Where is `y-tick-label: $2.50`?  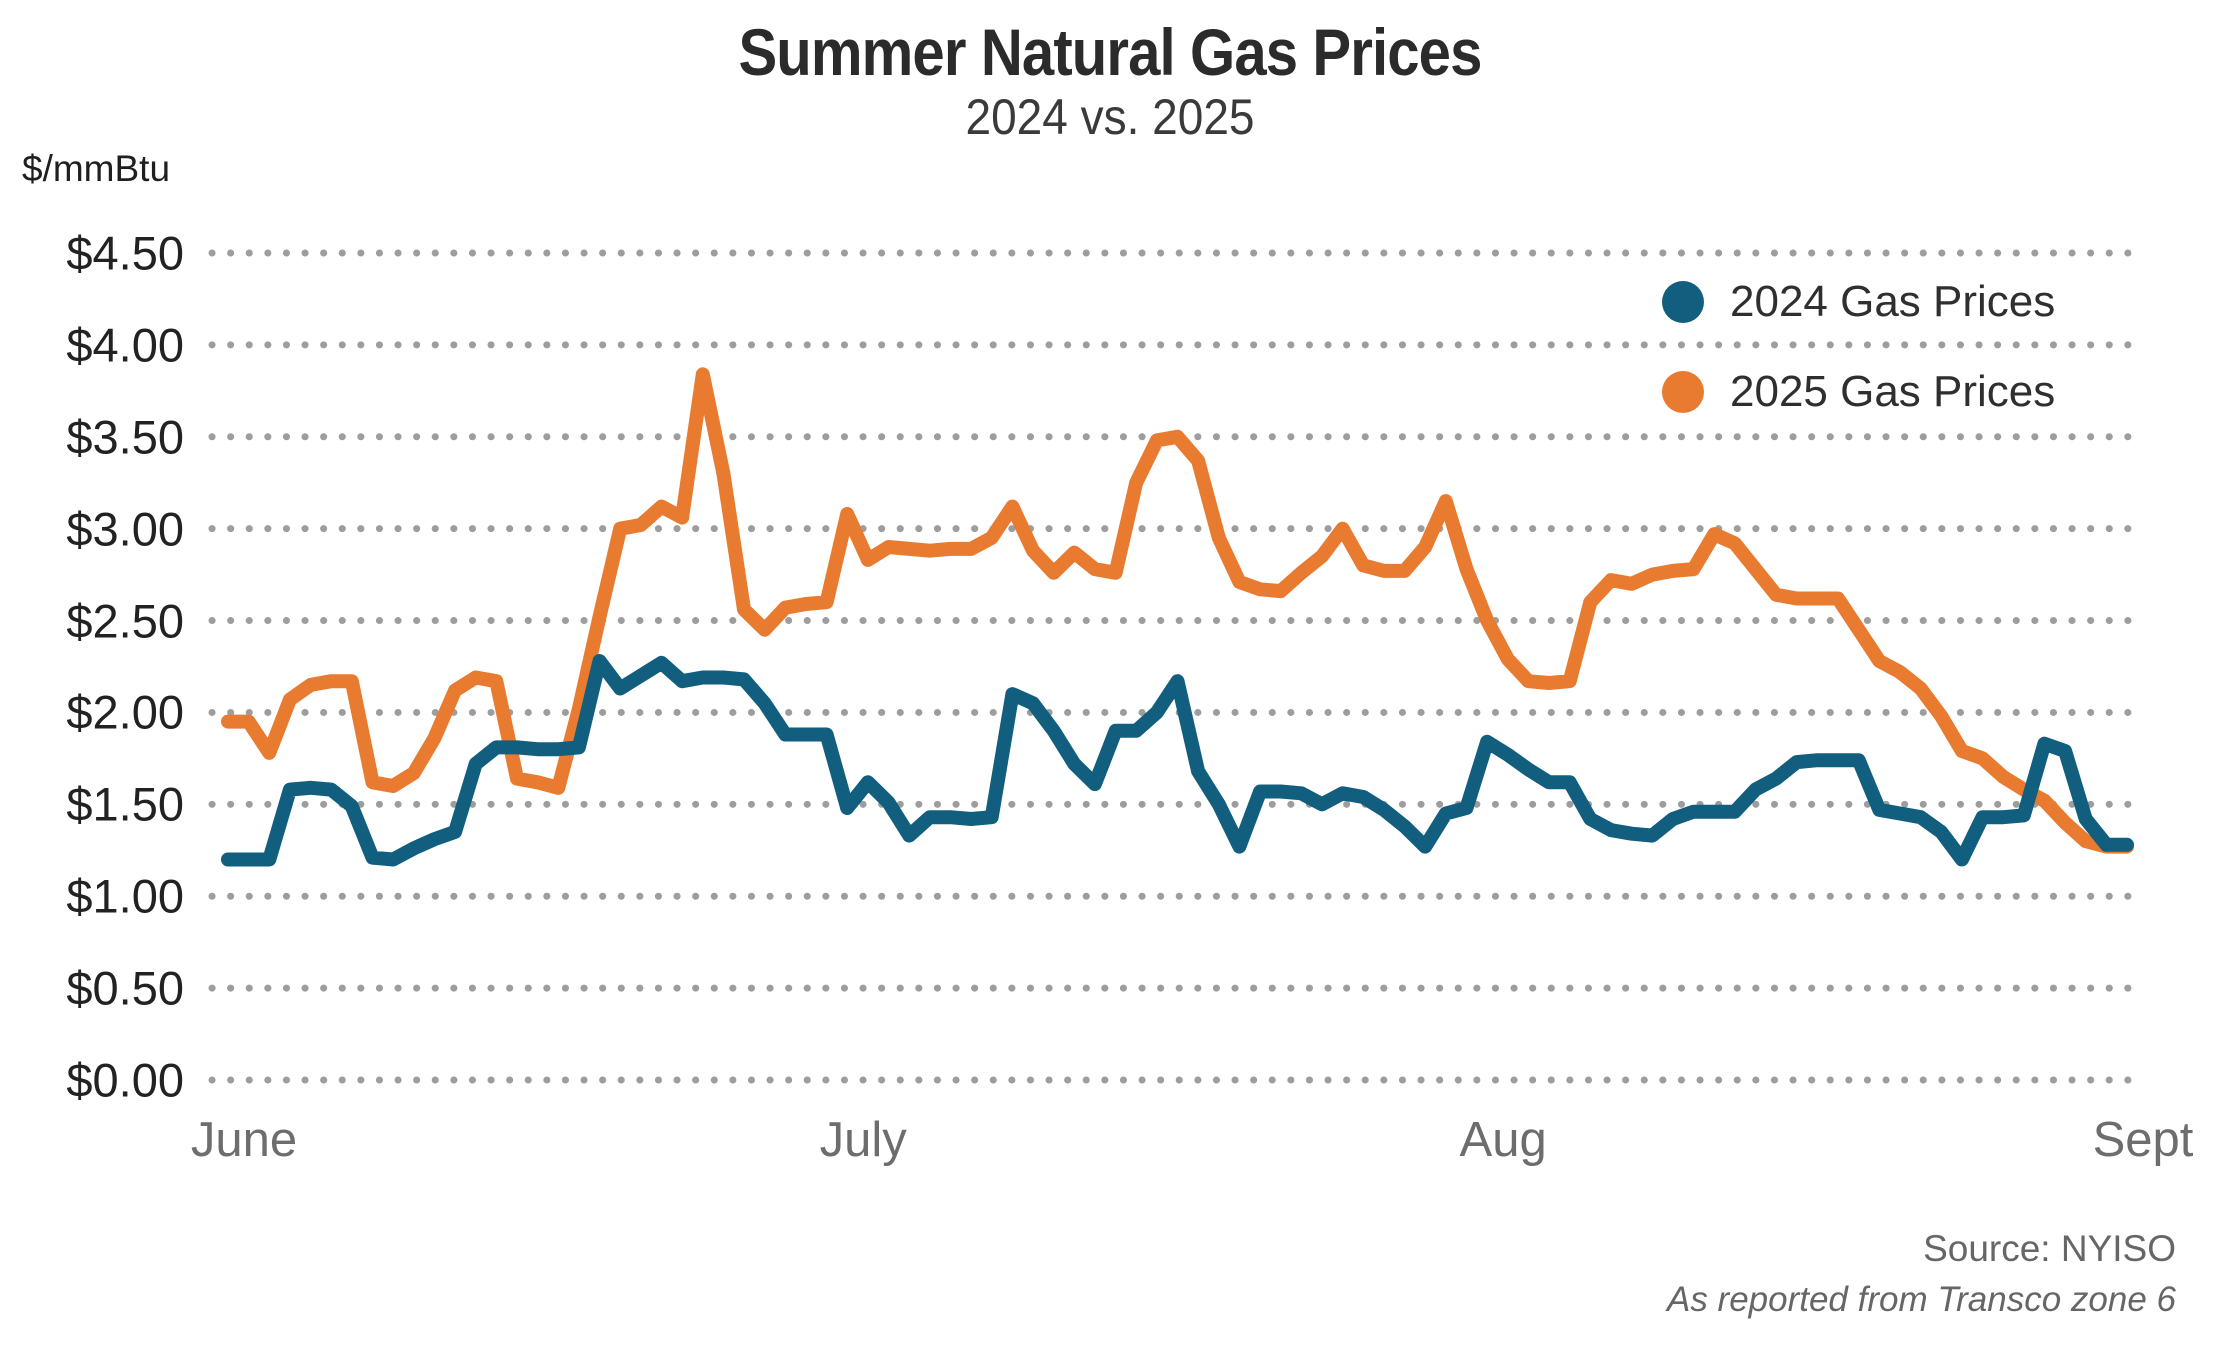 y-tick-label: $2.50 is located at coordinates (125, 621).